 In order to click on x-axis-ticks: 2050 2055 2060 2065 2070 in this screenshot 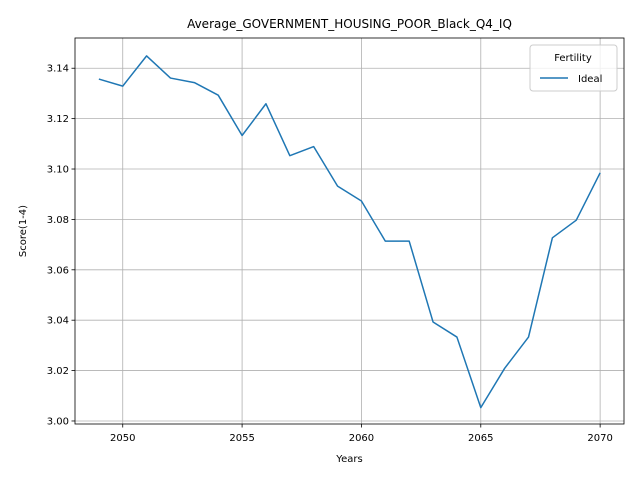, I will do `click(361, 434)`.